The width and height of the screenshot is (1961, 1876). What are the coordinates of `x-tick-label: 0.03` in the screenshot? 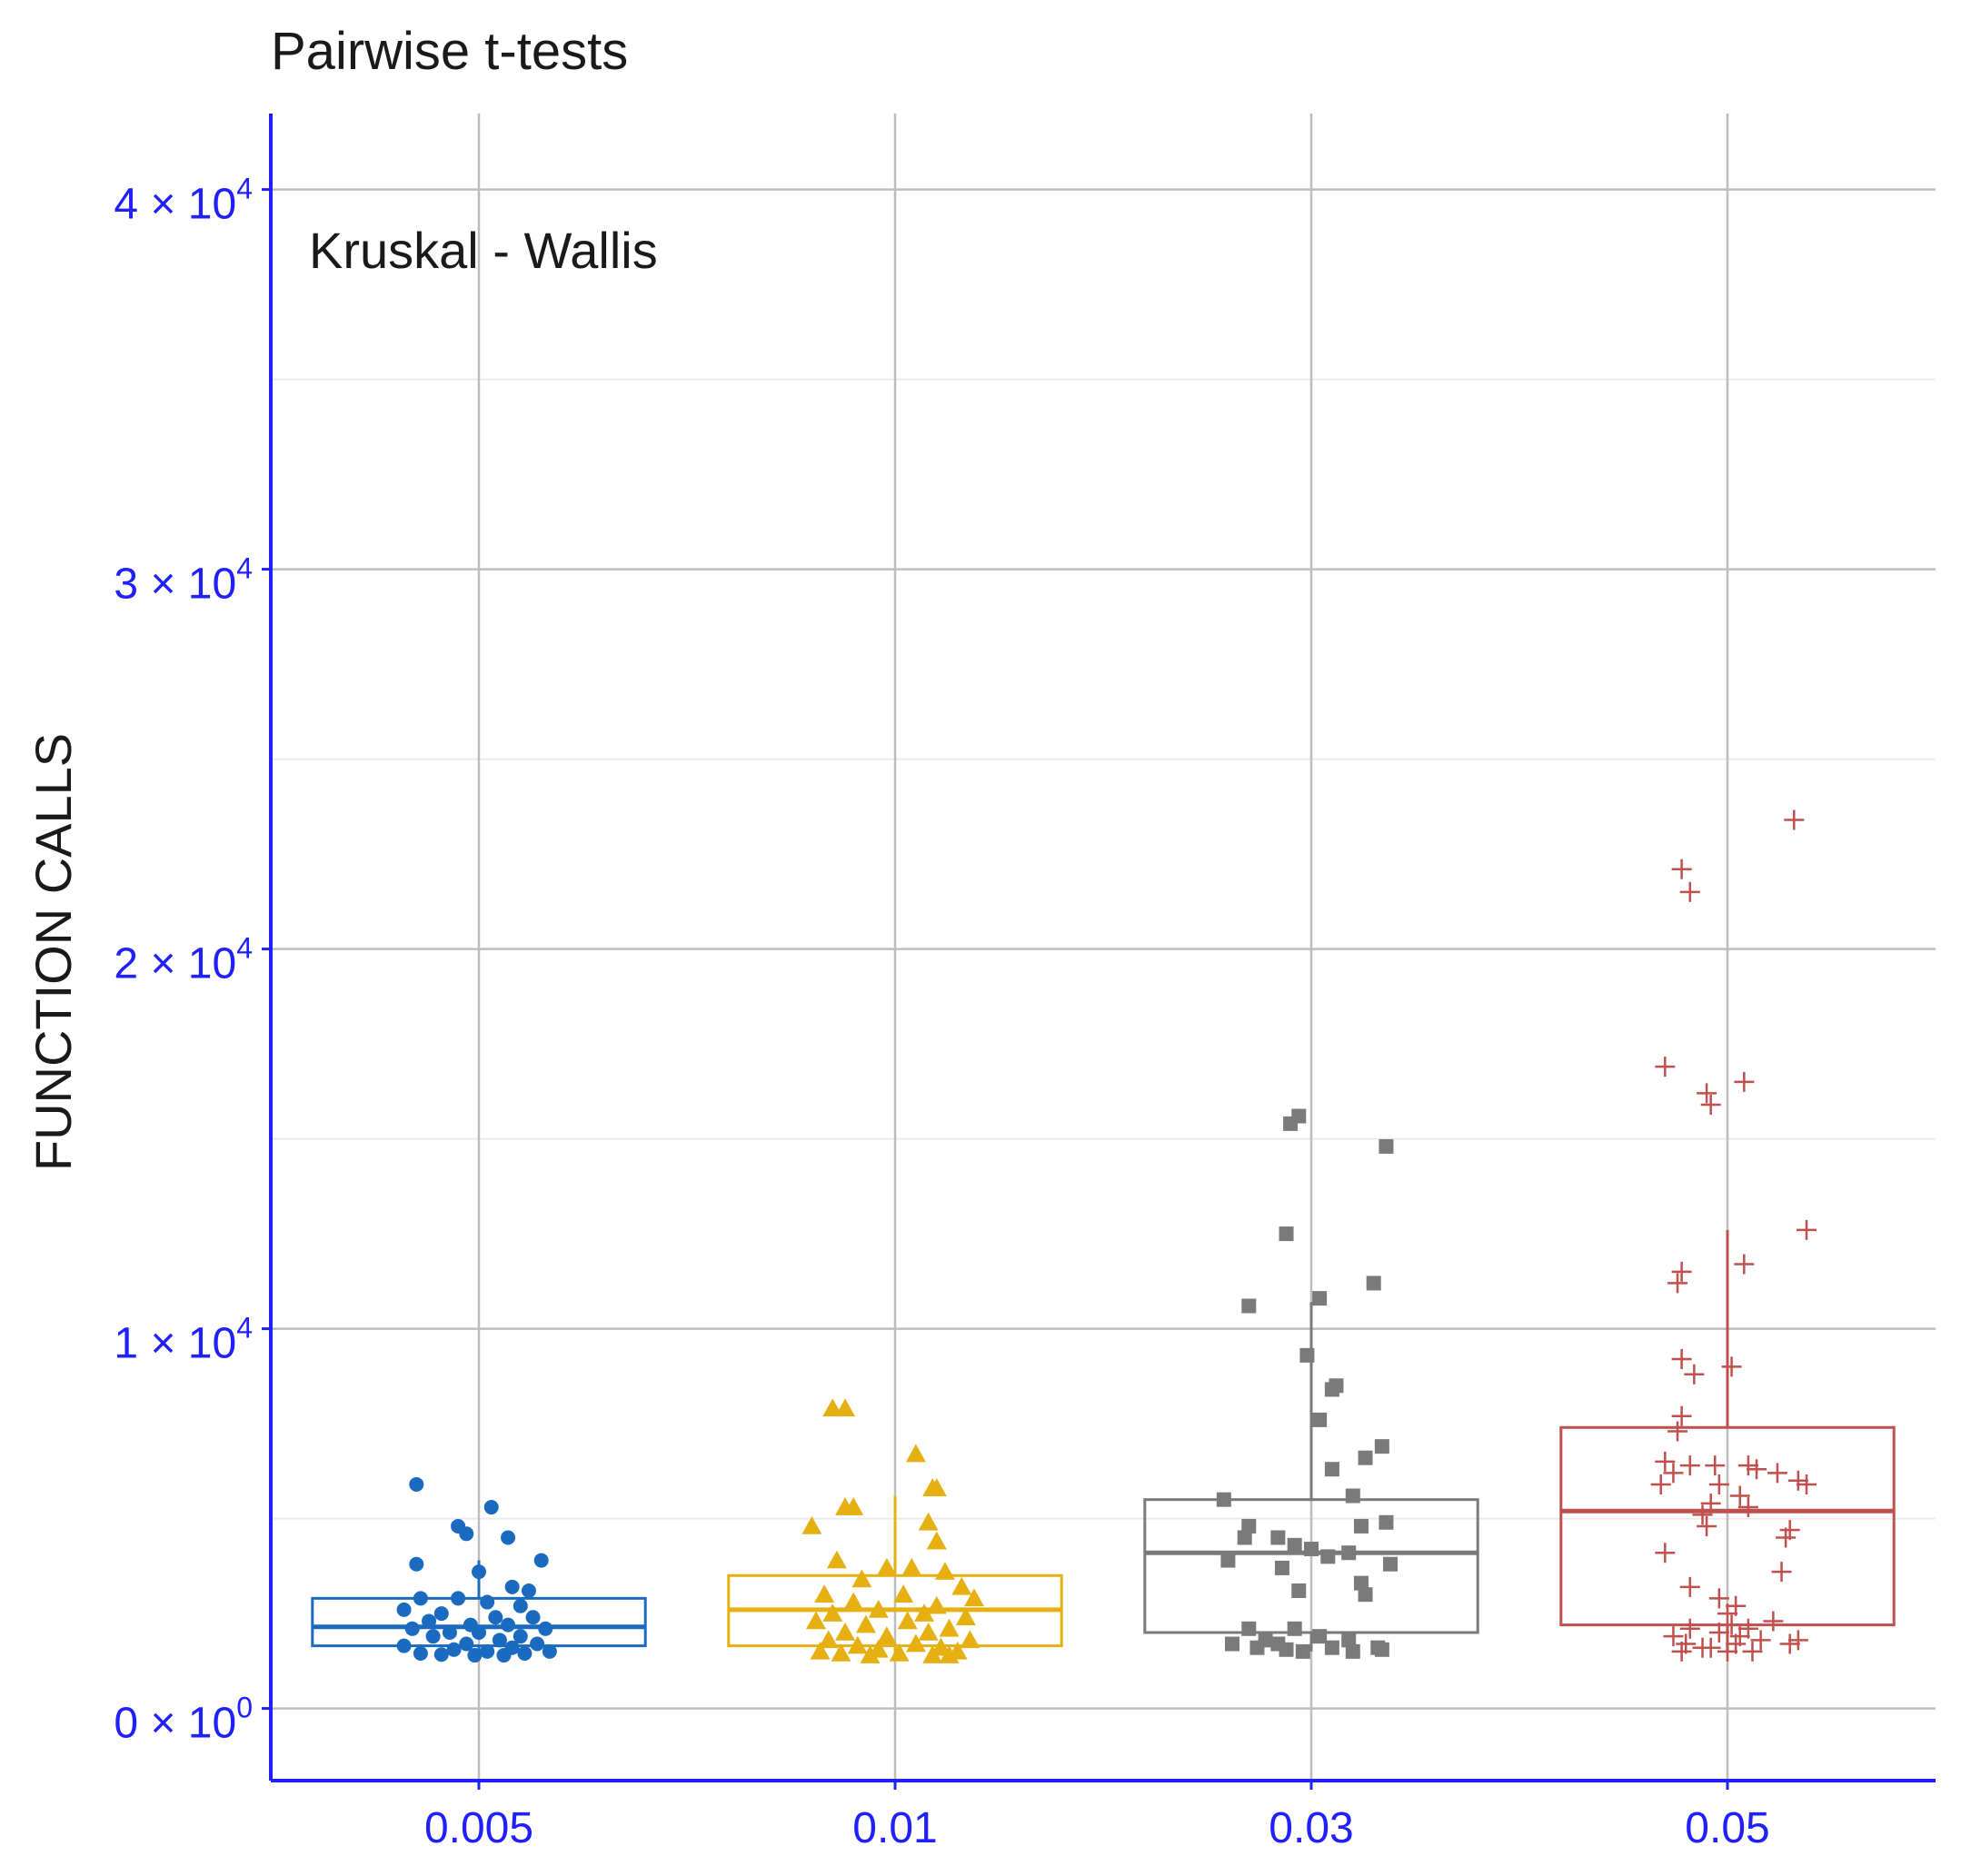 It's located at (1311, 1828).